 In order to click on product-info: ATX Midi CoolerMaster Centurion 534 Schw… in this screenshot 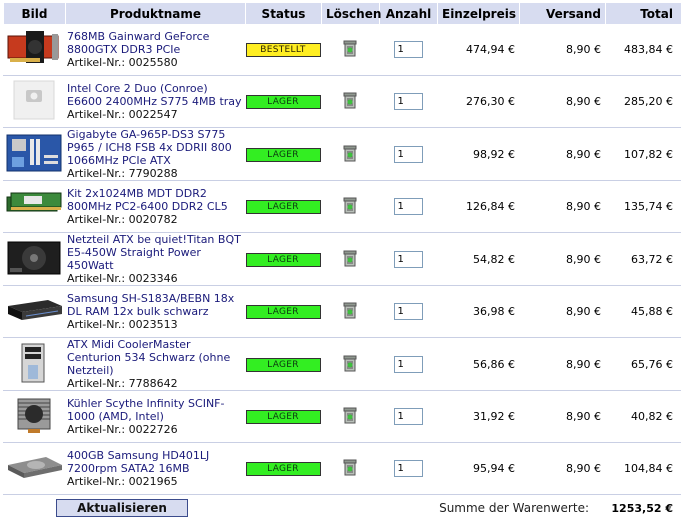, I will do `click(155, 364)`.